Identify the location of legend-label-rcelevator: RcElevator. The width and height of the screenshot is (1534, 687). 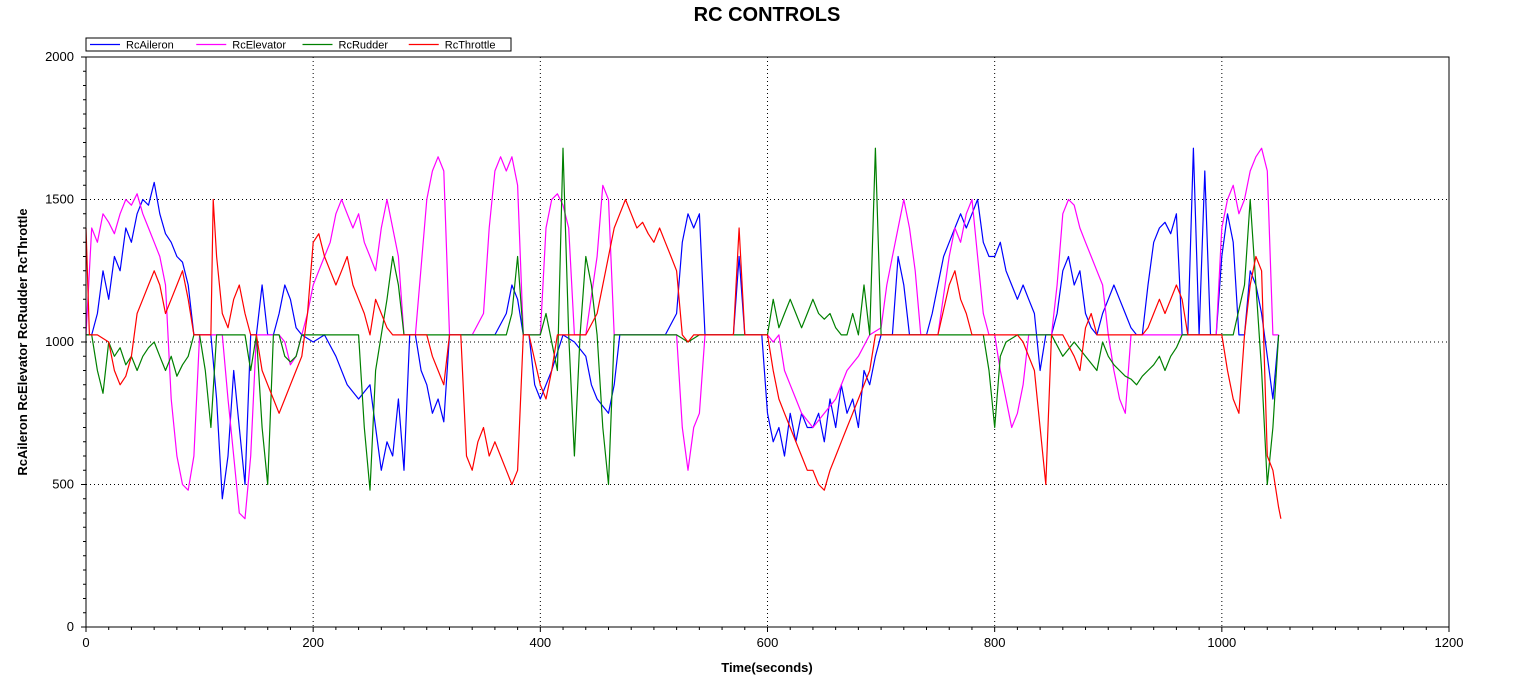
(259, 46).